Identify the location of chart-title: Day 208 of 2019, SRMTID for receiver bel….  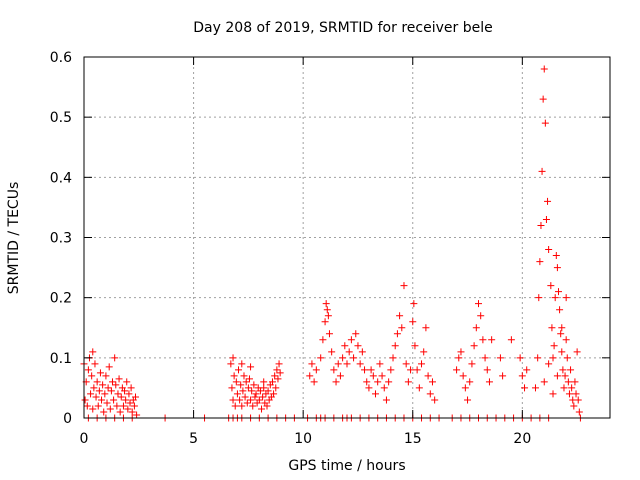
(342, 28).